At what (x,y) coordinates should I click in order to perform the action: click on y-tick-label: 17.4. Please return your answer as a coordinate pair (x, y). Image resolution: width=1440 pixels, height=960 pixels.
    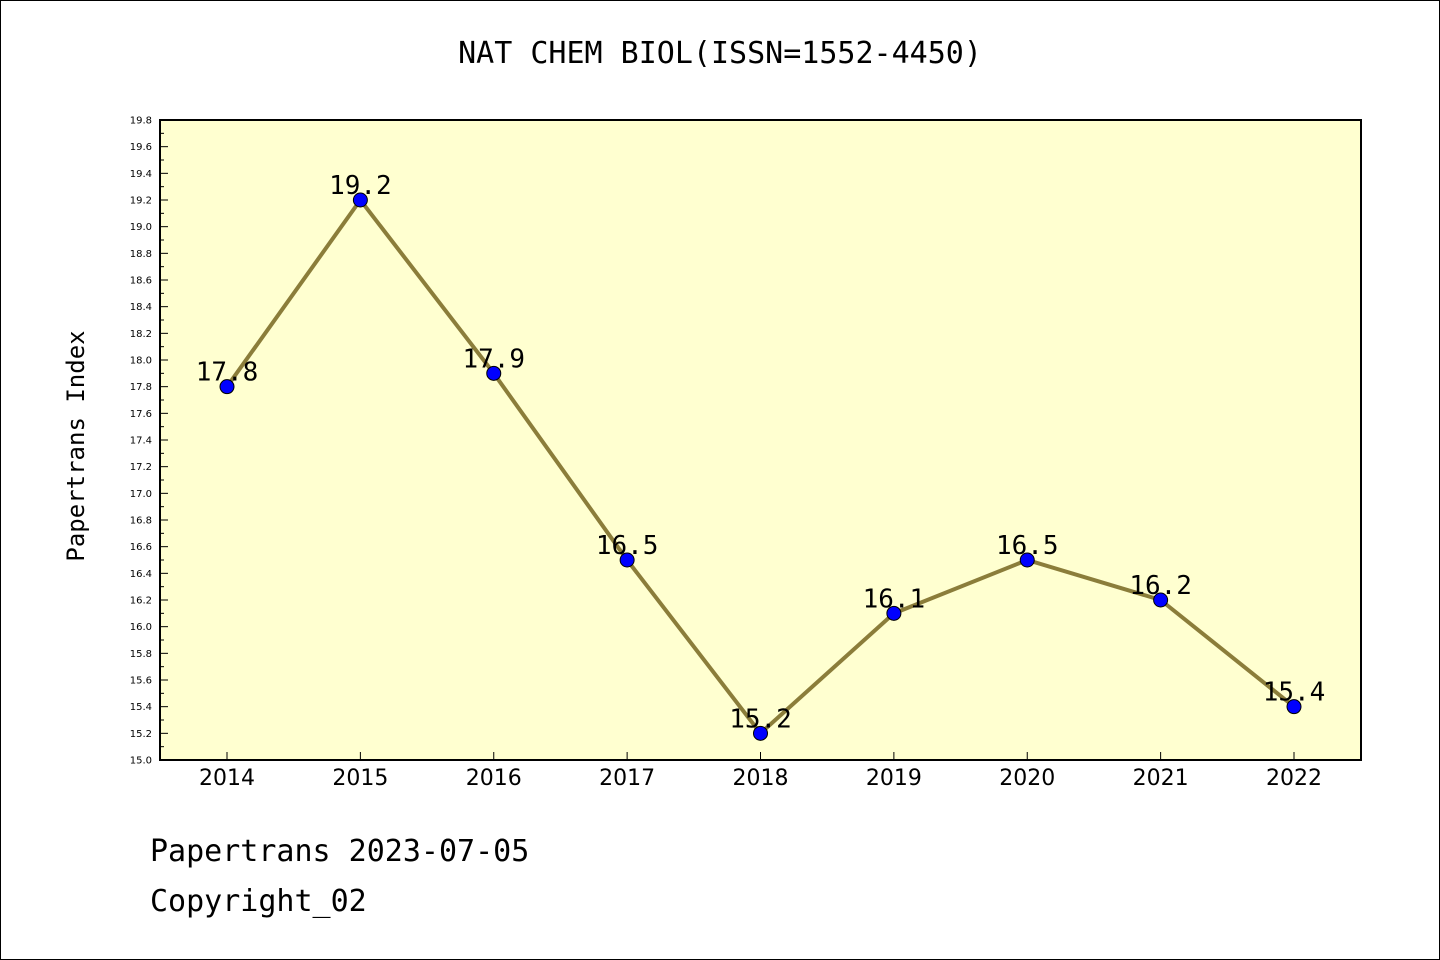
    Looking at the image, I should click on (141, 441).